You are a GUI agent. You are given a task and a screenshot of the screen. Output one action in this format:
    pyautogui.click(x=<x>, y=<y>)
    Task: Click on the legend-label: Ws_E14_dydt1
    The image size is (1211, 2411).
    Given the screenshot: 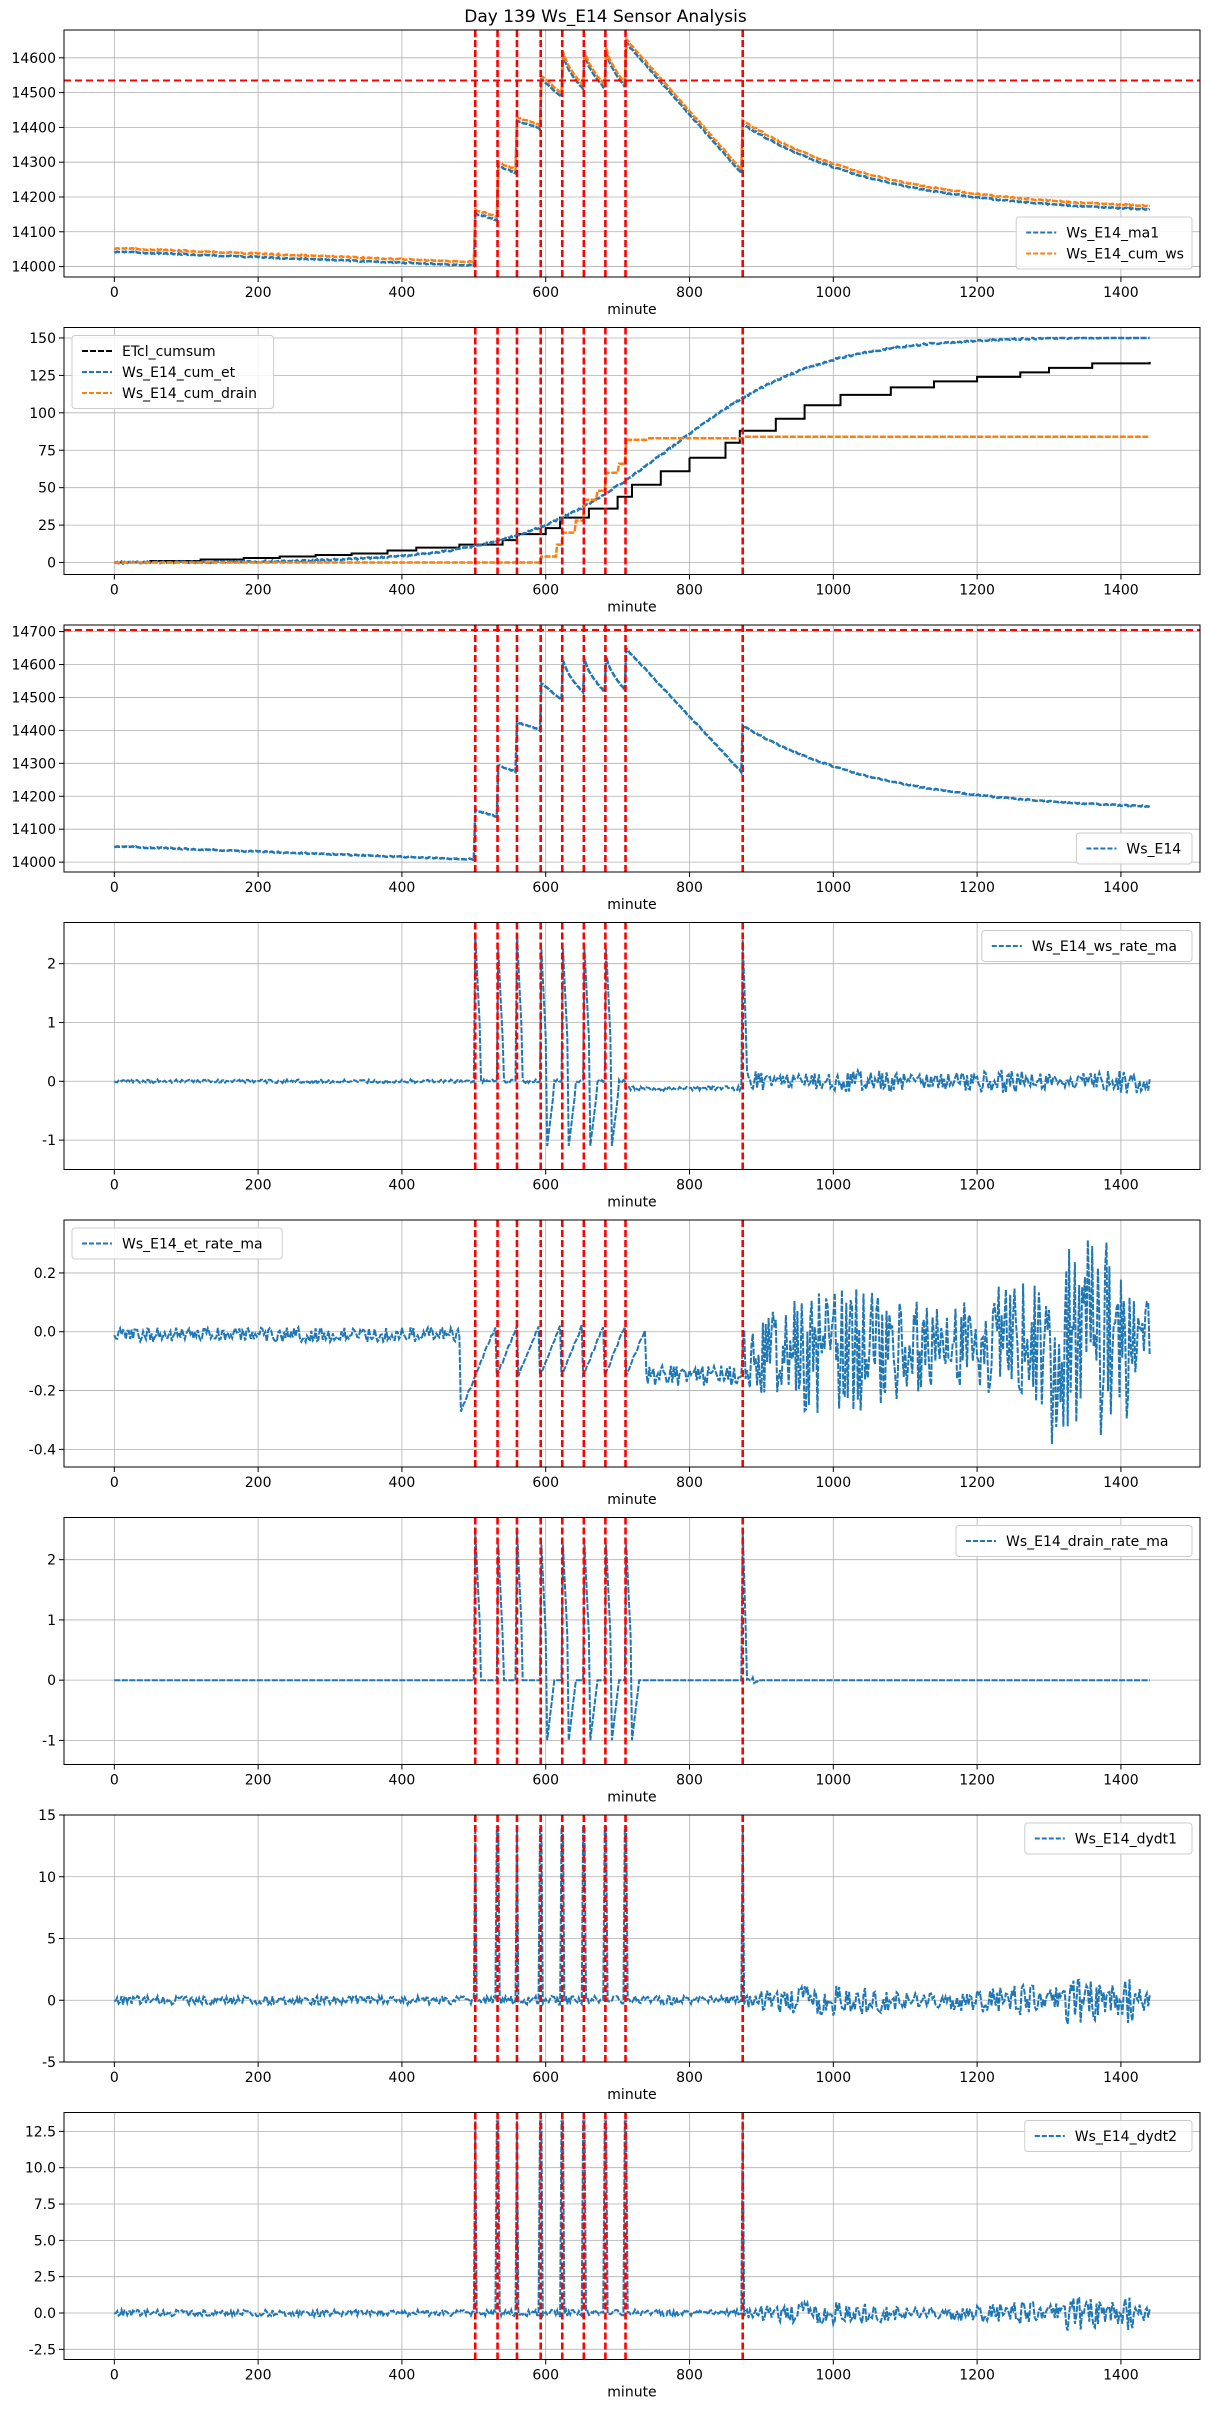 What is the action you would take?
    pyautogui.click(x=1126, y=1840)
    